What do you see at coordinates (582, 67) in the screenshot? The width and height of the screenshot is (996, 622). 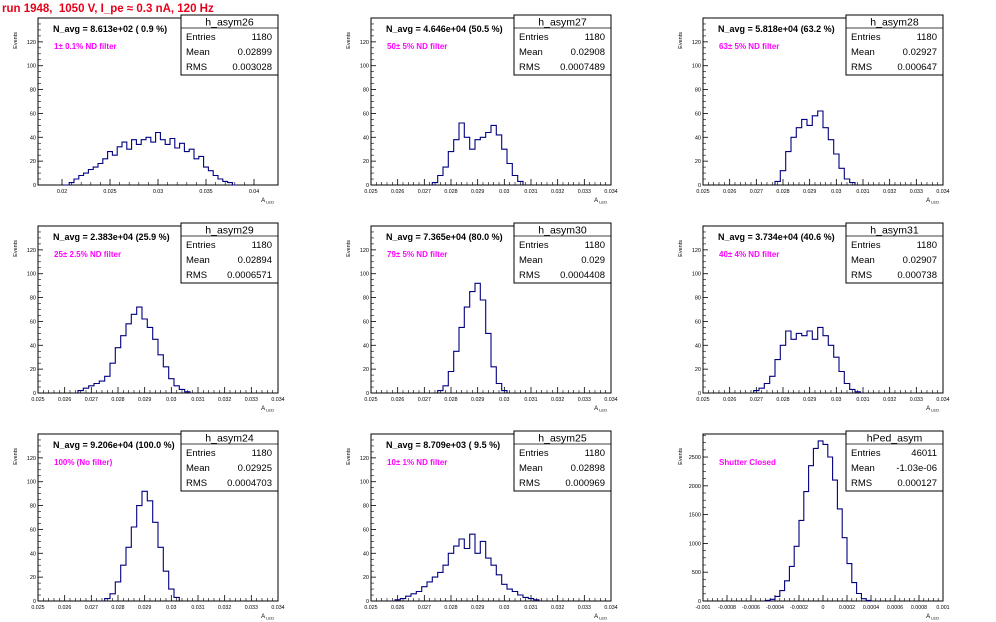 I see `stat-value-rms: 0.0007489` at bounding box center [582, 67].